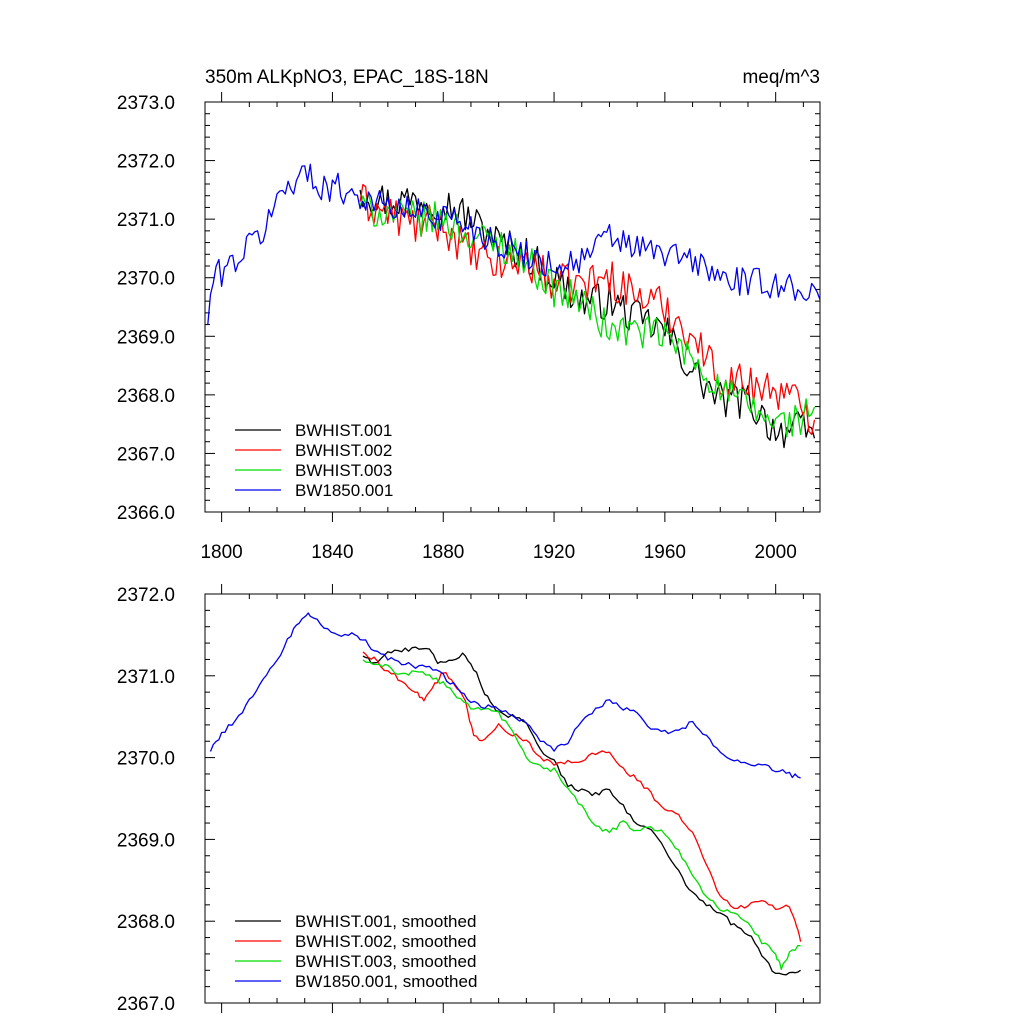  I want to click on legend-label: BWHIST.003, so click(343, 470).